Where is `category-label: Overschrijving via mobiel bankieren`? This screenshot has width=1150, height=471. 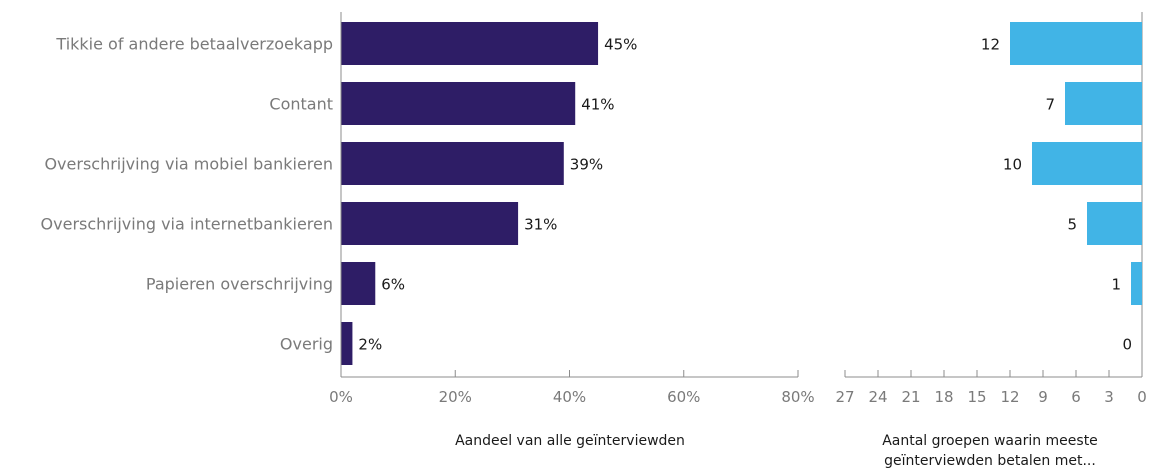 category-label: Overschrijving via mobiel bankieren is located at coordinates (188, 164).